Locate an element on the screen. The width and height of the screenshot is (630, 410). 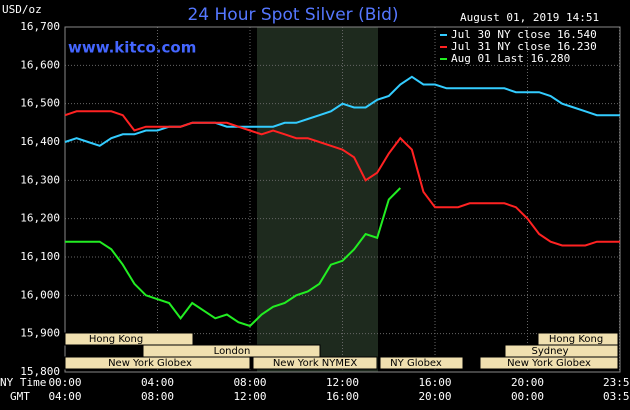
x-tick-label-gmt: 20:00 is located at coordinates (434, 396).